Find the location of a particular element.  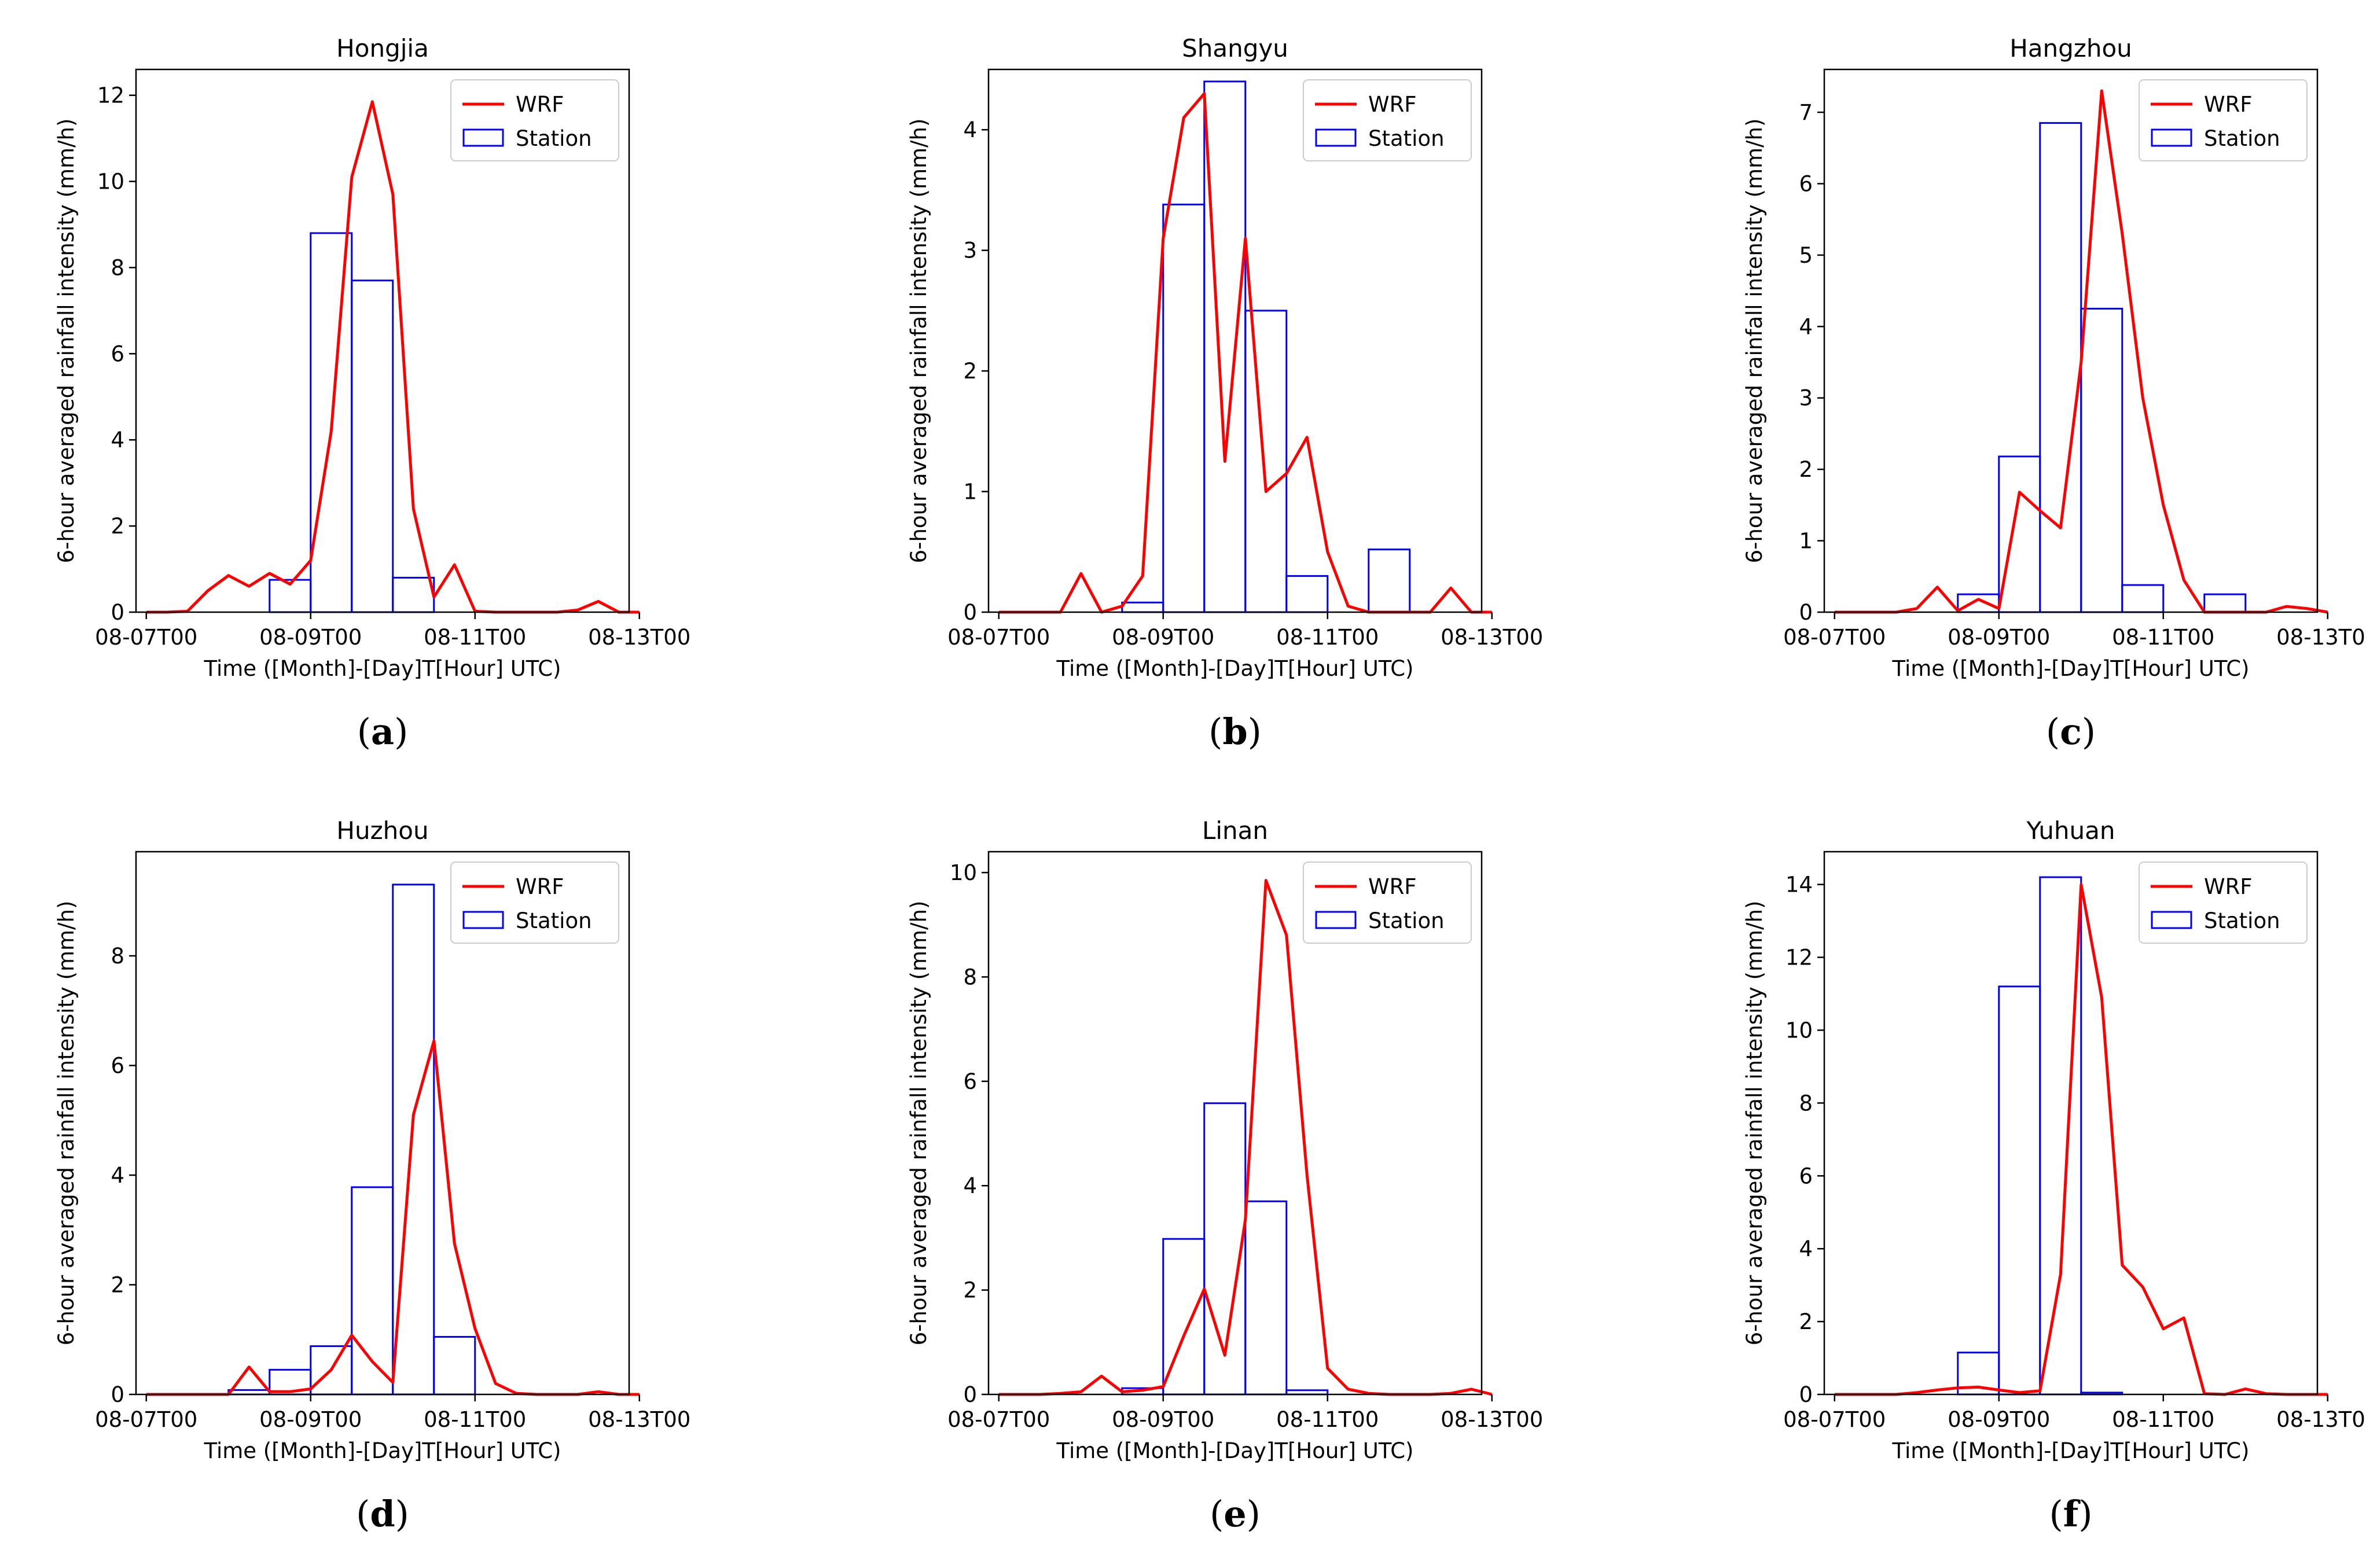

panel-caption: (d) is located at coordinates (382, 1514).